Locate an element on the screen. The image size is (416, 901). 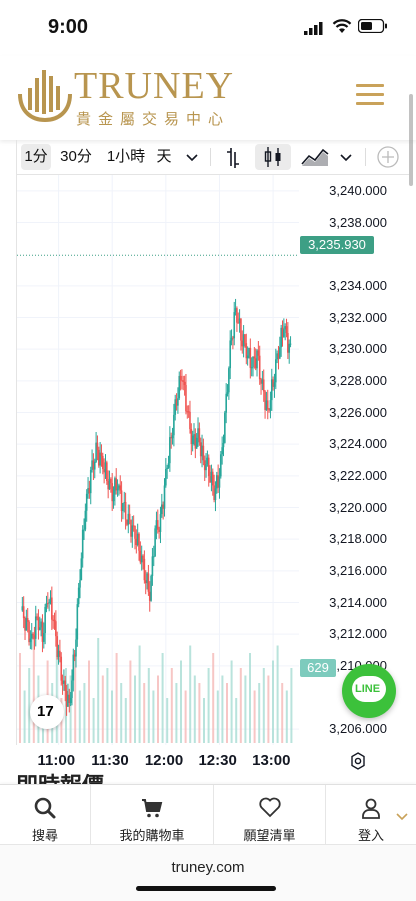
price-tick-label: 3,222.000 is located at coordinates (358, 475).